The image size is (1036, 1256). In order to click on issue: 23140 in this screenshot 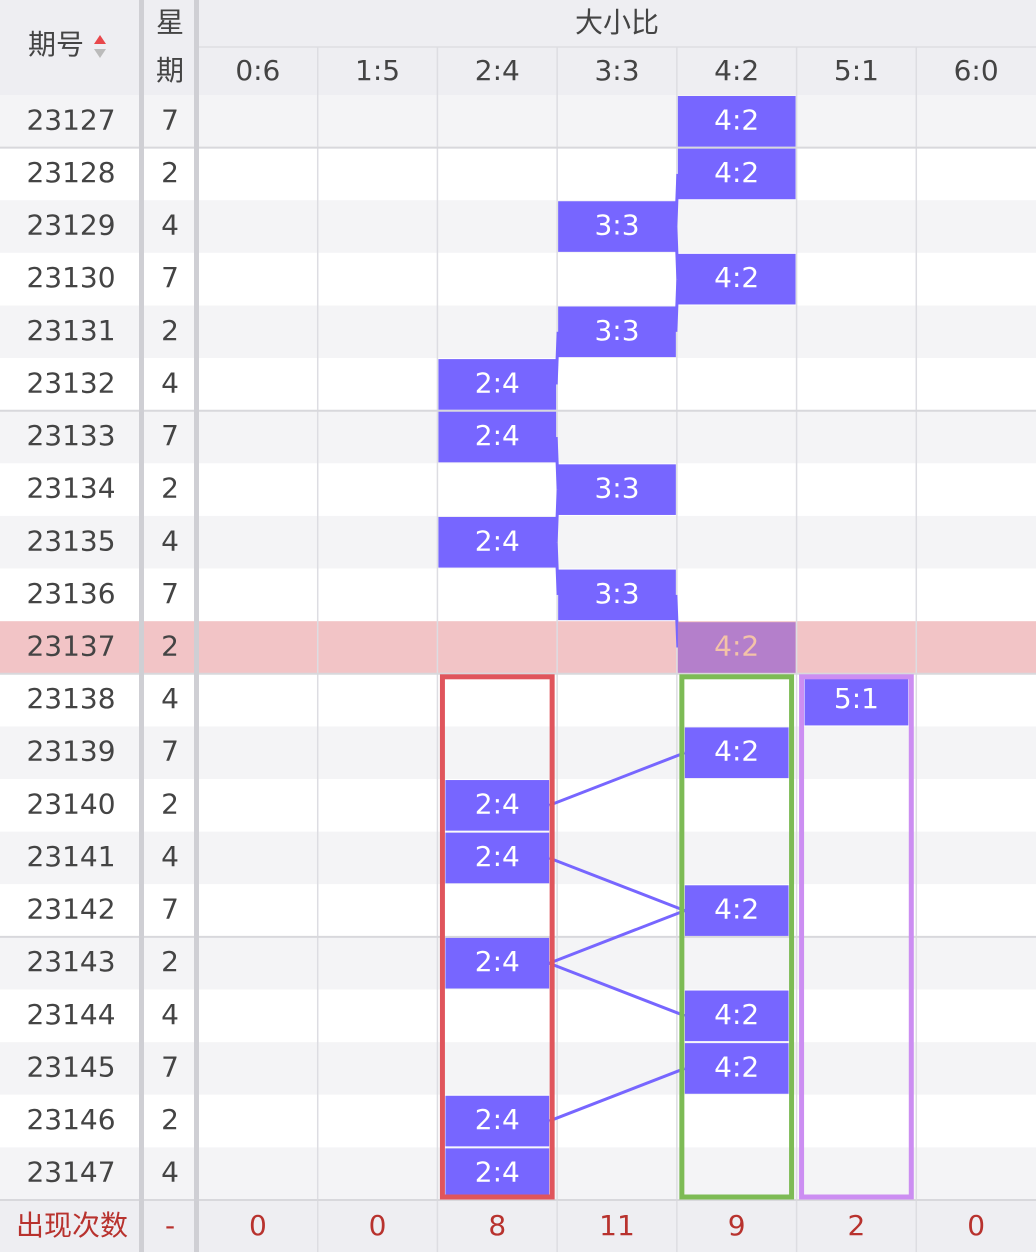, I will do `click(70, 803)`.